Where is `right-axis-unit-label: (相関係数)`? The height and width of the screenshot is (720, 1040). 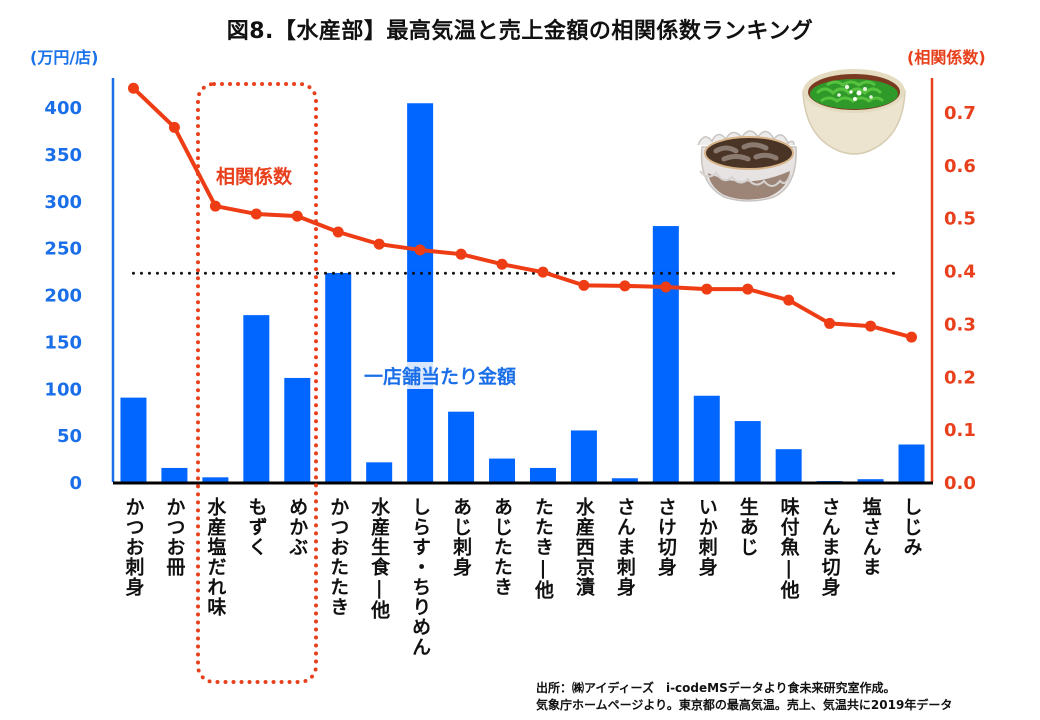
right-axis-unit-label: (相関係数) is located at coordinates (946, 57).